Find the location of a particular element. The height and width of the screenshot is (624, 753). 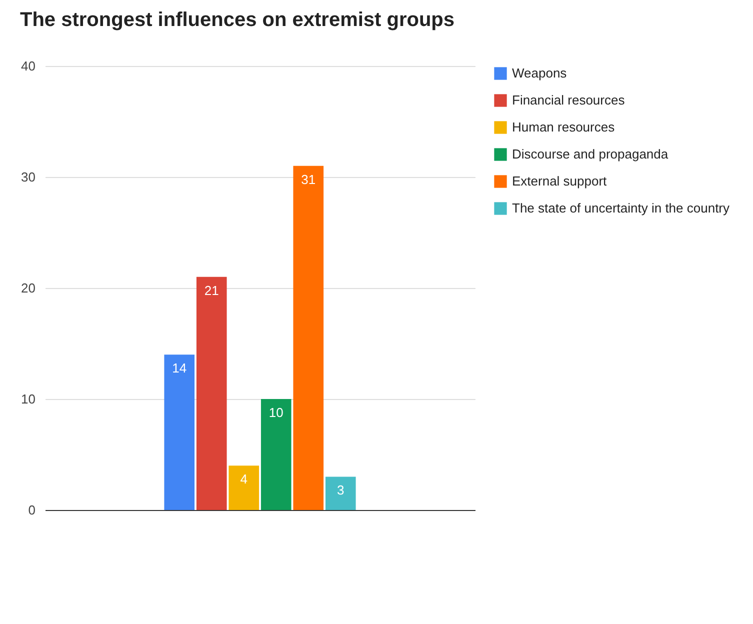

y-tick-label: 20 is located at coordinates (28, 288).